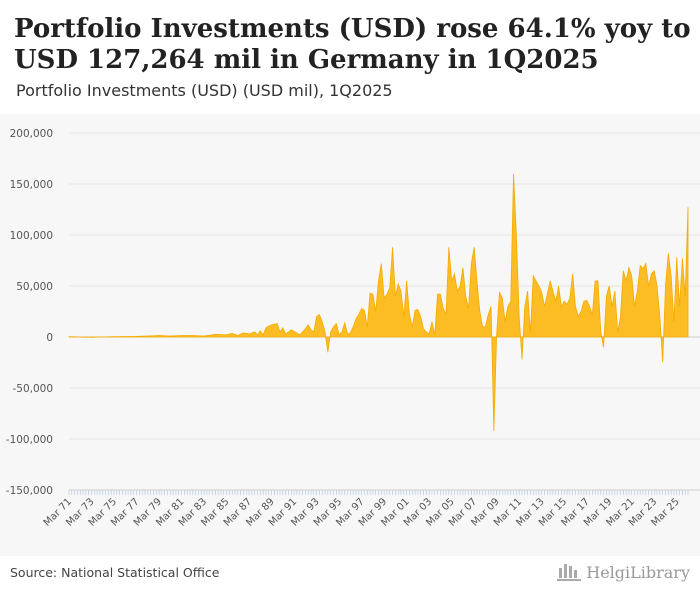 The height and width of the screenshot is (596, 700). What do you see at coordinates (31, 236) in the screenshot?
I see `y-tick-label: 100,000` at bounding box center [31, 236].